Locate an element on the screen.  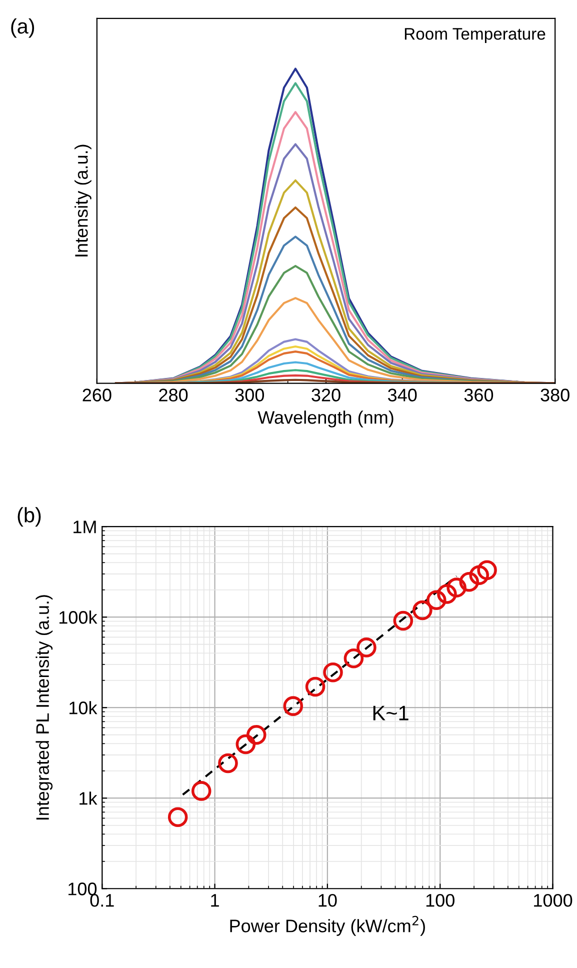
y-axis-title: Integrated PL Intensity (a.u.) is located at coordinates (44, 707).